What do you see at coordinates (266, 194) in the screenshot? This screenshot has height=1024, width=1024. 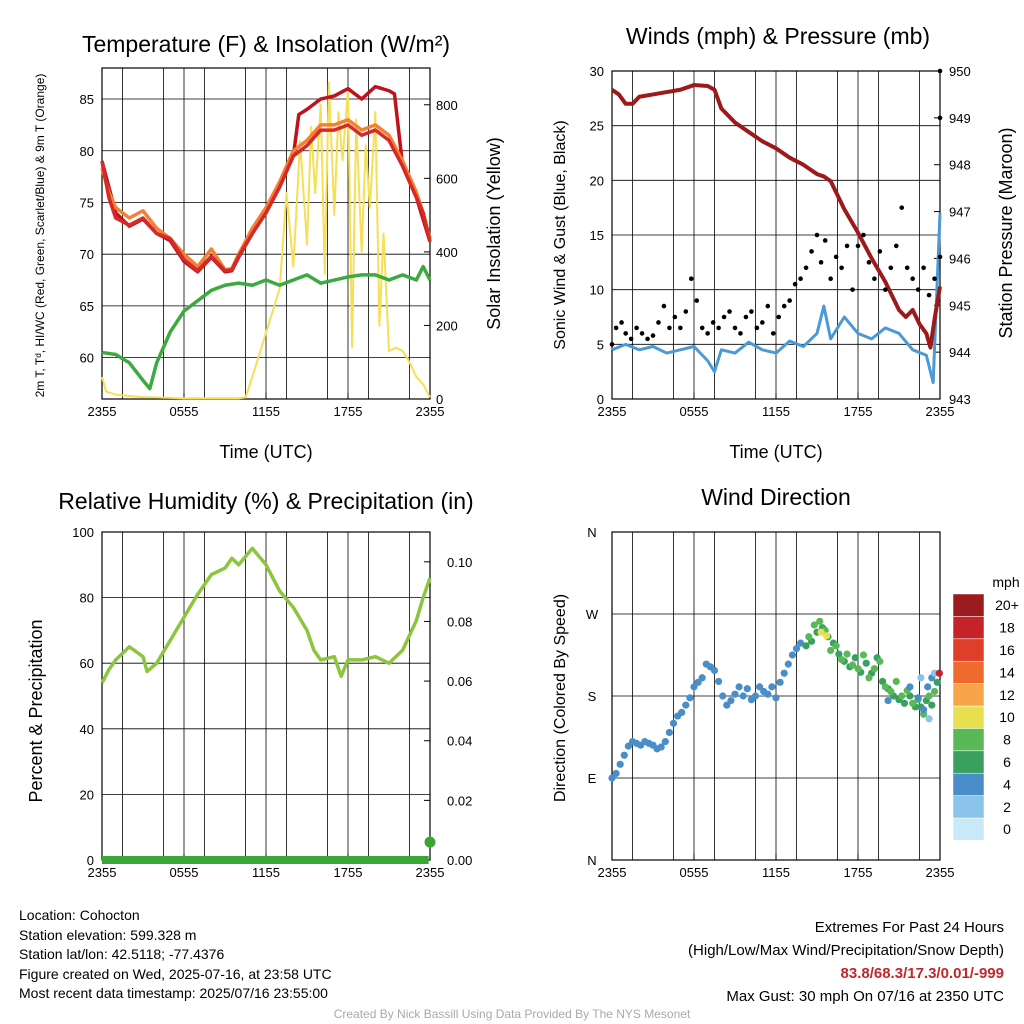 I see `series-9m-t` at bounding box center [266, 194].